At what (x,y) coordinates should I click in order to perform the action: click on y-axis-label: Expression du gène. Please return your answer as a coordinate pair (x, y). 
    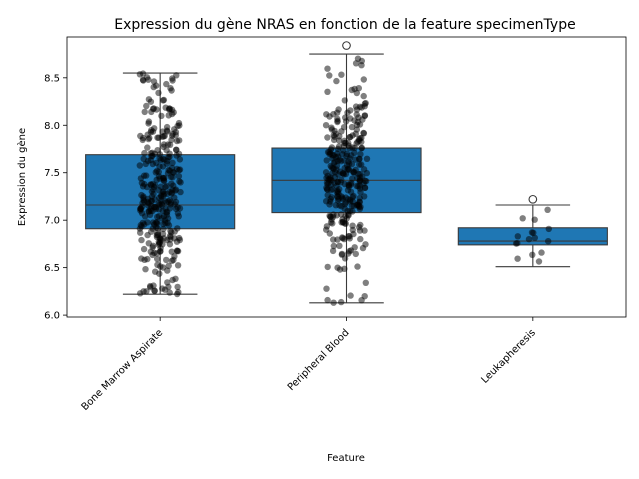
    Looking at the image, I should click on (22, 177).